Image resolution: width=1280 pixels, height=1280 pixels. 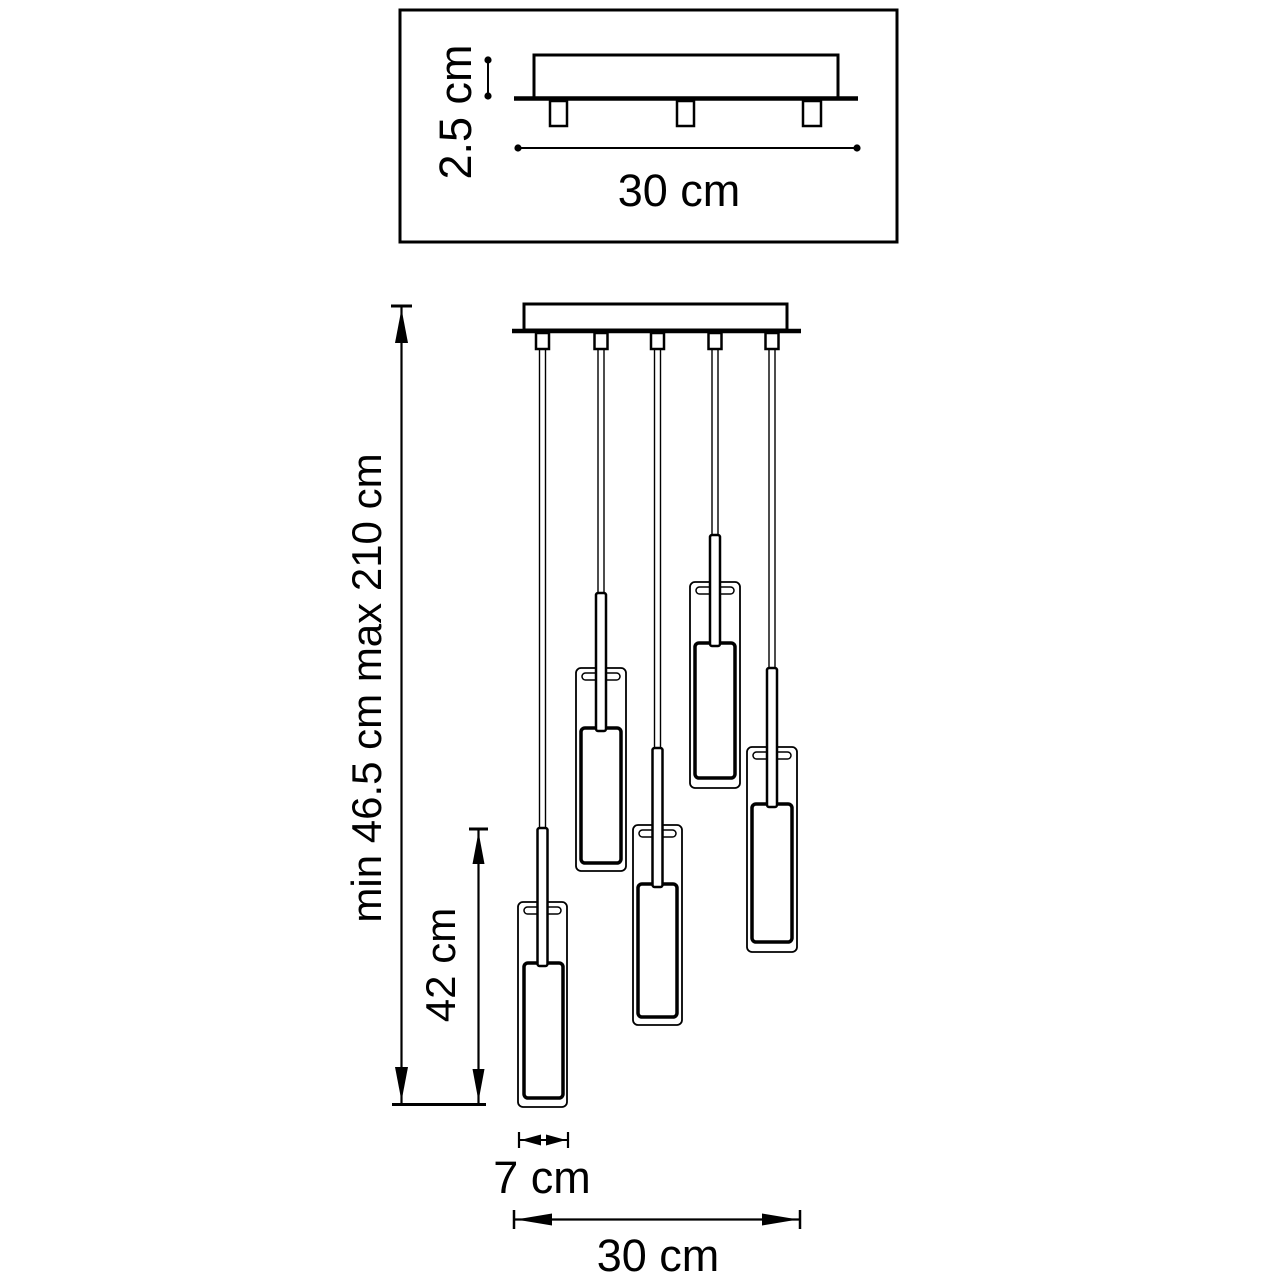 I want to click on canopy-width-label: 30 cm, so click(x=679, y=190).